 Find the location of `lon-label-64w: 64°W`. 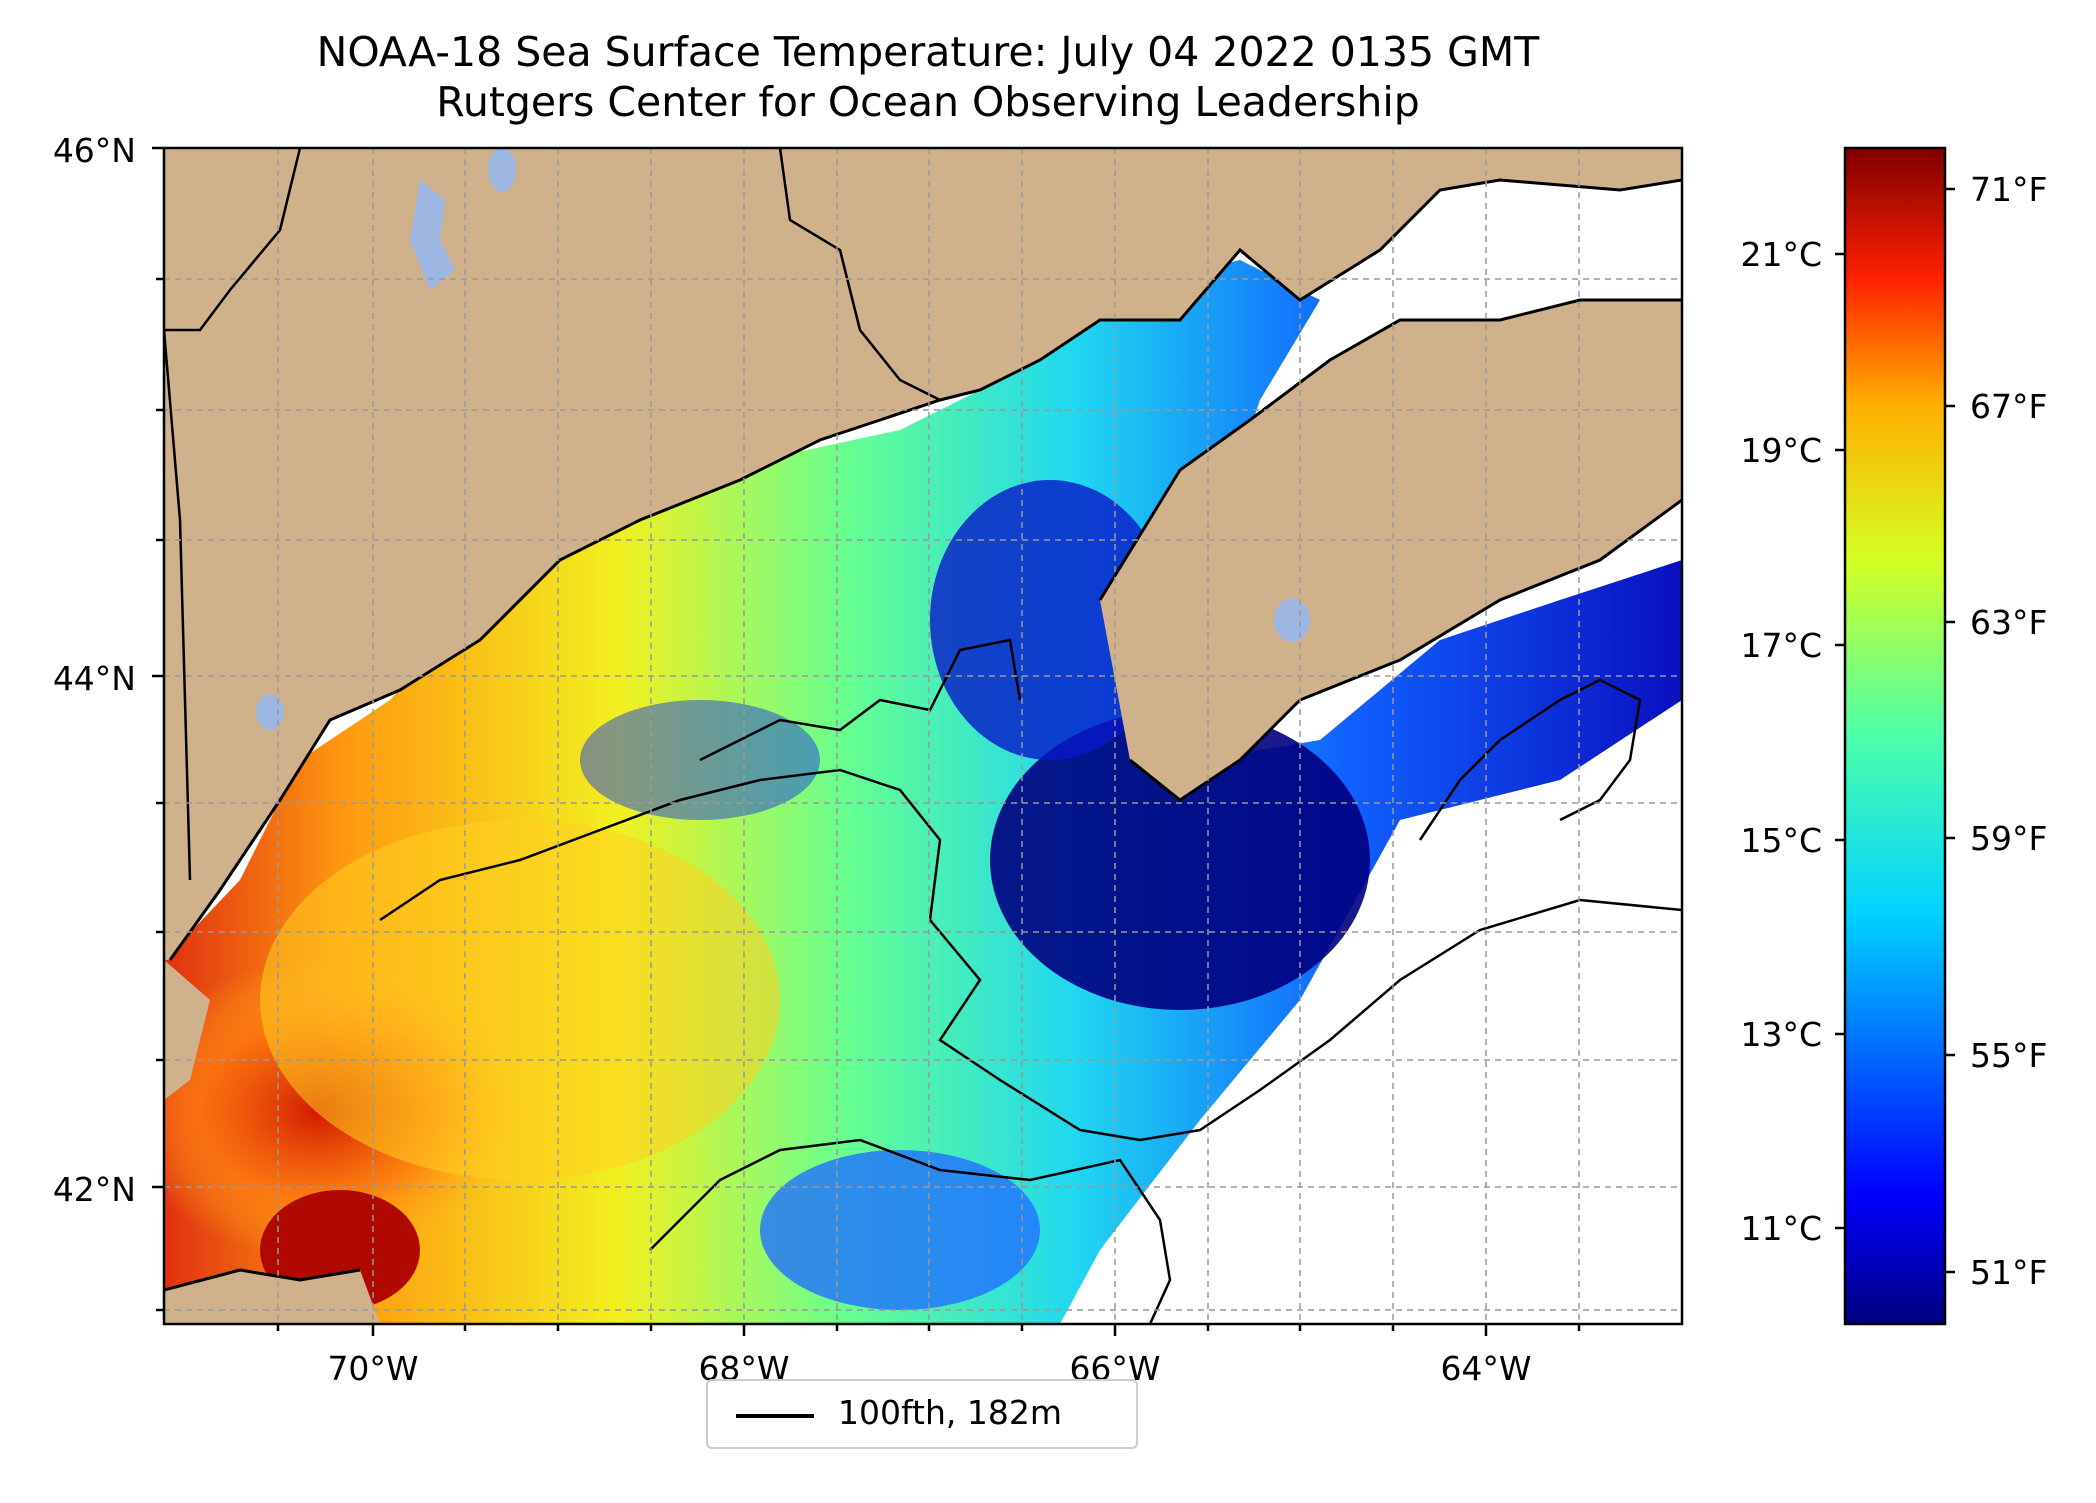

lon-label-64w: 64°W is located at coordinates (1485, 1368).